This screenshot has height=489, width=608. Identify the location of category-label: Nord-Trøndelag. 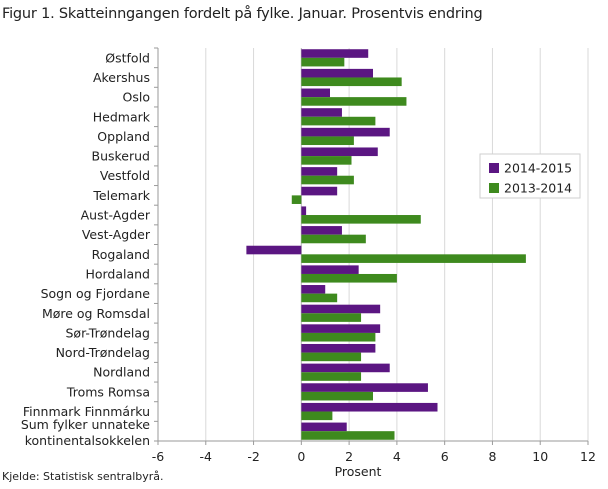
(103, 352).